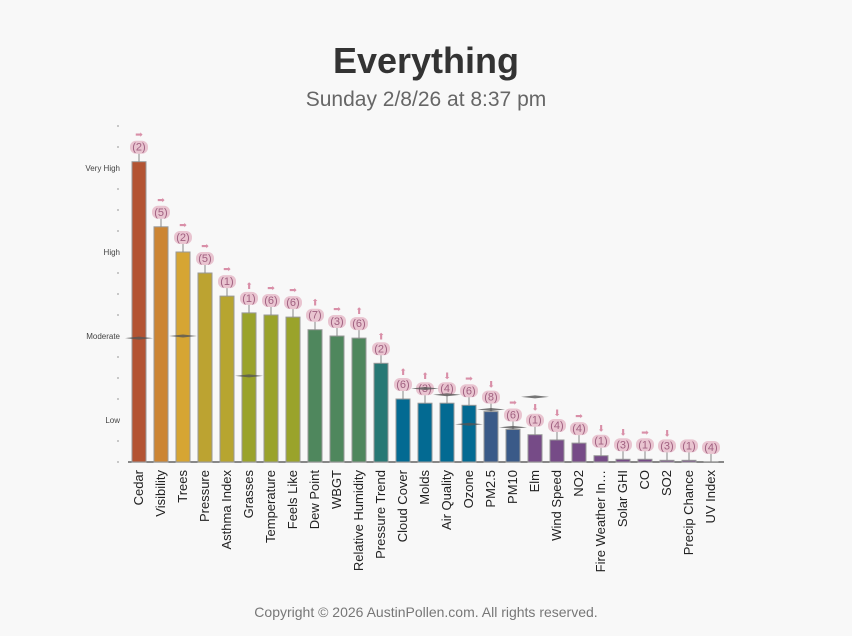 The height and width of the screenshot is (636, 852). Describe the element at coordinates (689, 461) in the screenshot. I see `bar-precip-chance` at that location.